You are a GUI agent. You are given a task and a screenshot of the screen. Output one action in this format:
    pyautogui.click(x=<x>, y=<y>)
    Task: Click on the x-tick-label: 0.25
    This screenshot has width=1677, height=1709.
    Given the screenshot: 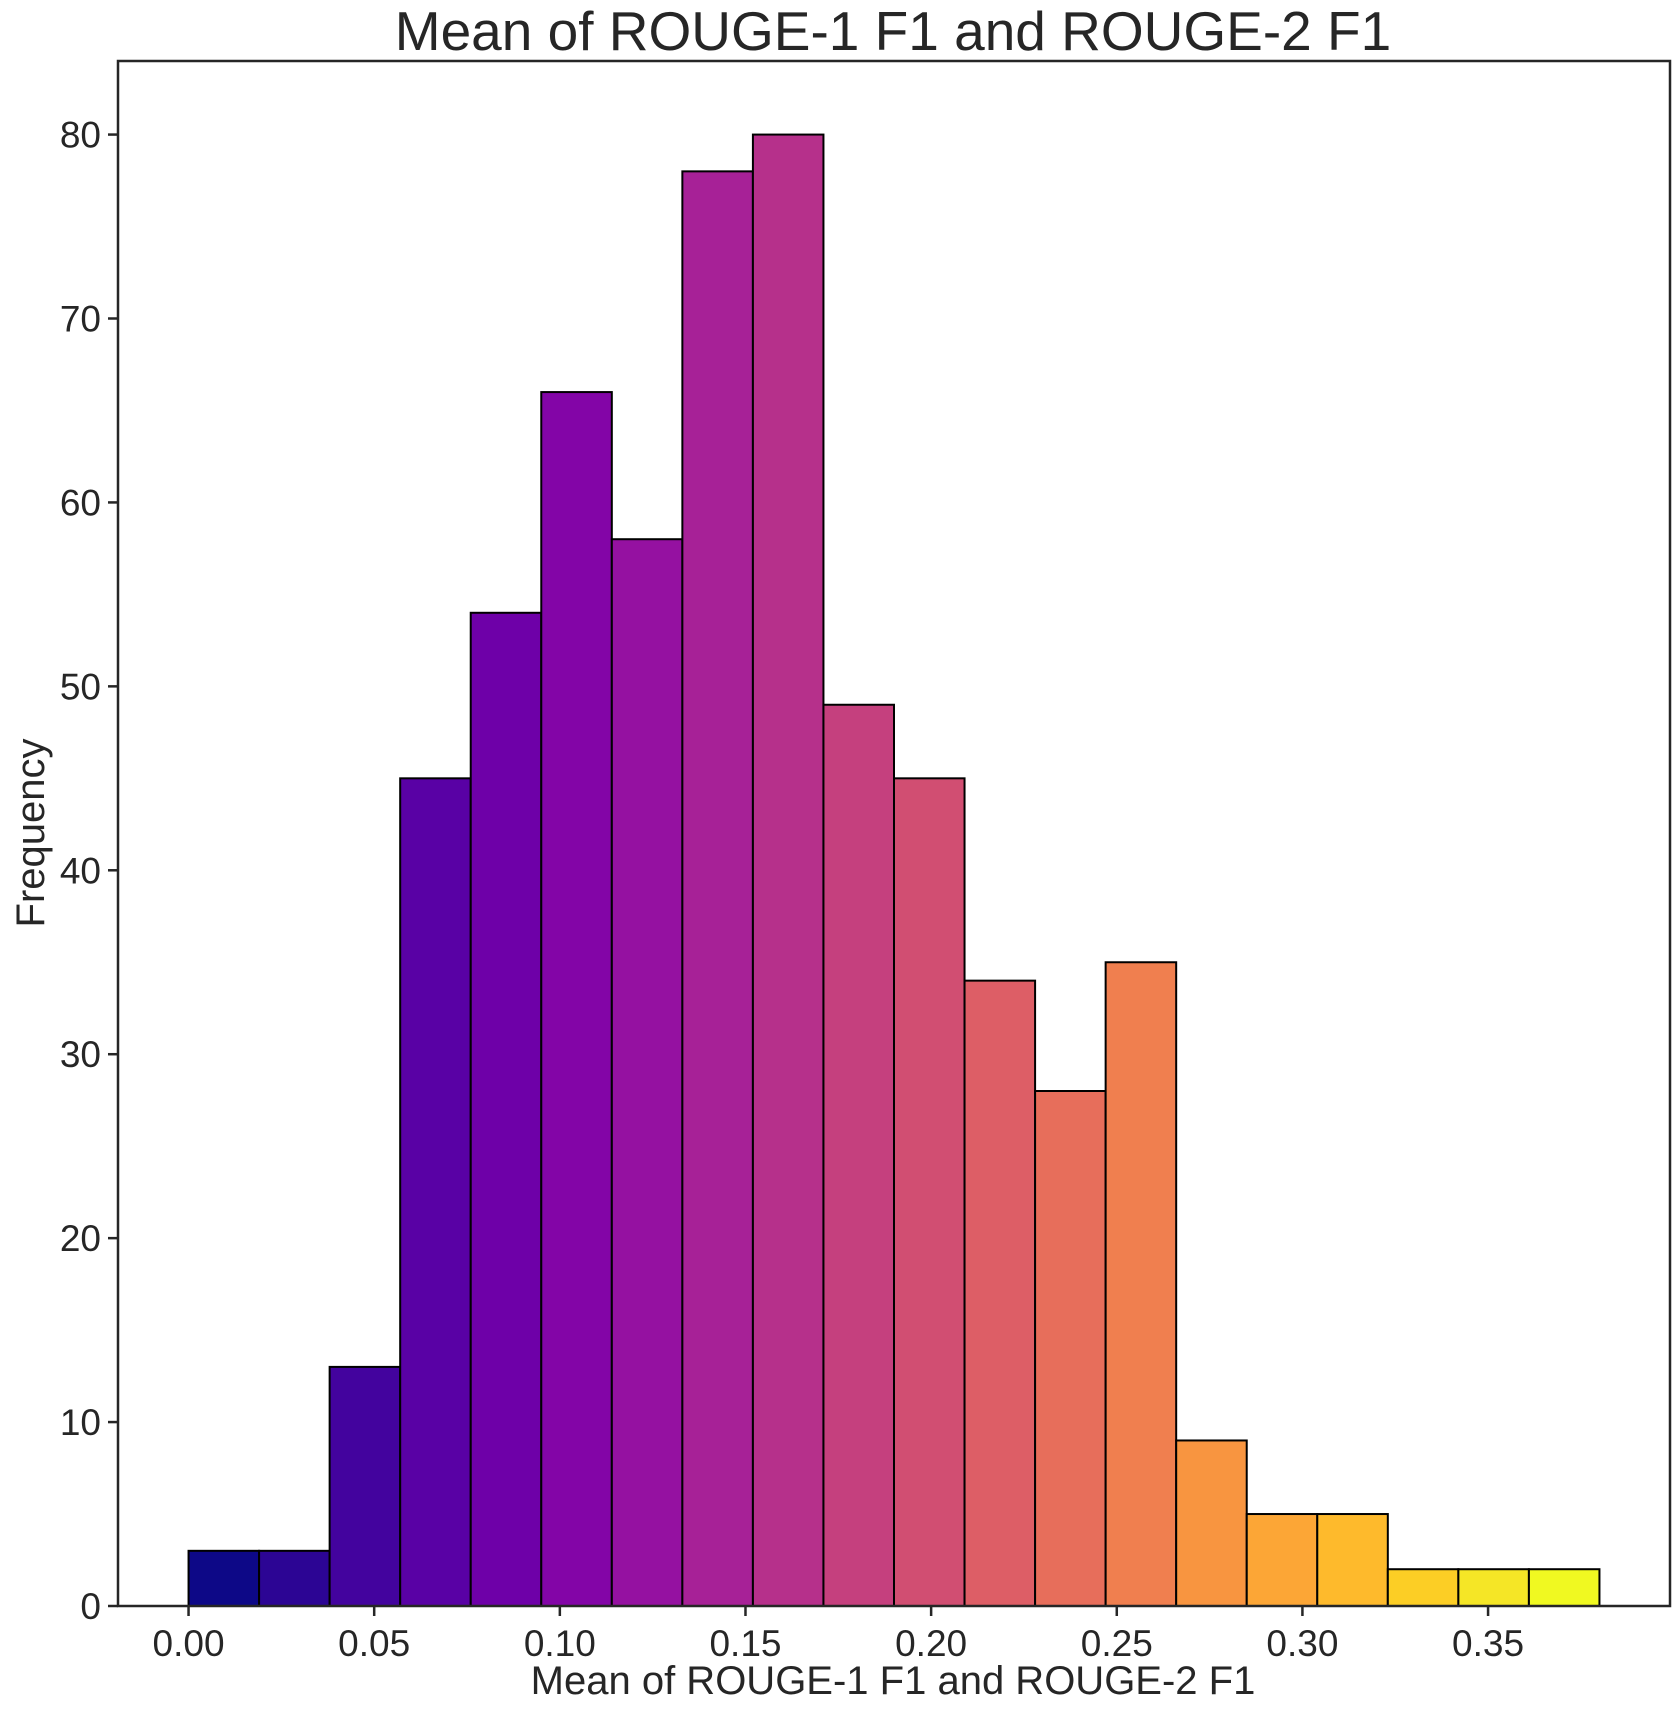 What is the action you would take?
    pyautogui.click(x=1117, y=1643)
    